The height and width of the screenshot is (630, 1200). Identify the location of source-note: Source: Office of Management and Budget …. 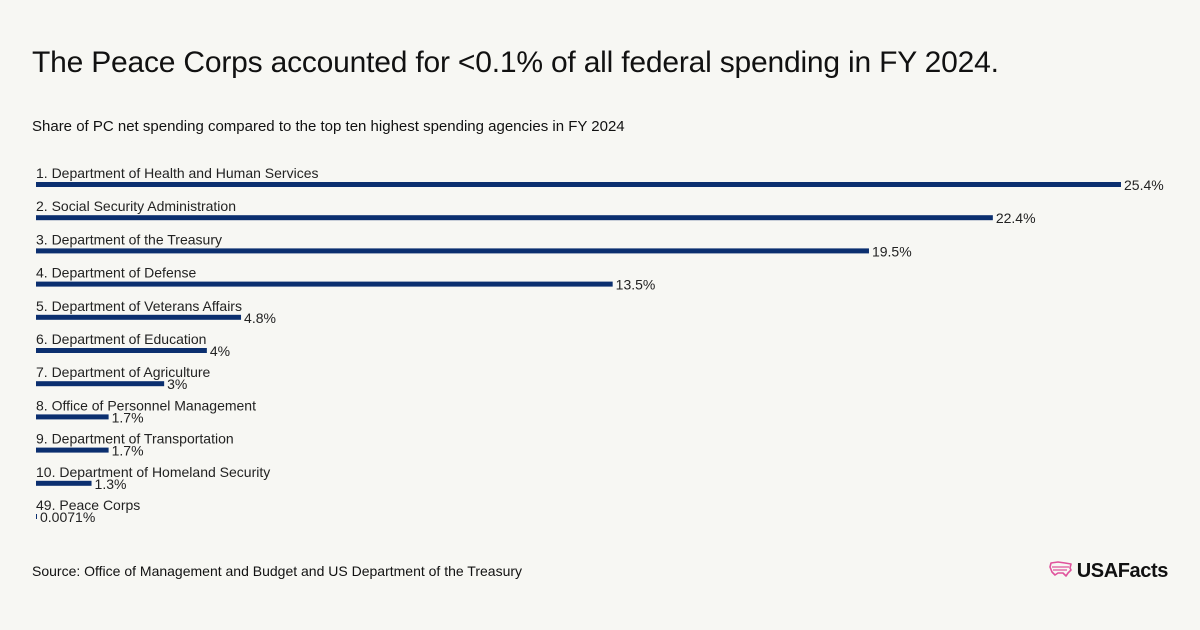
(277, 571).